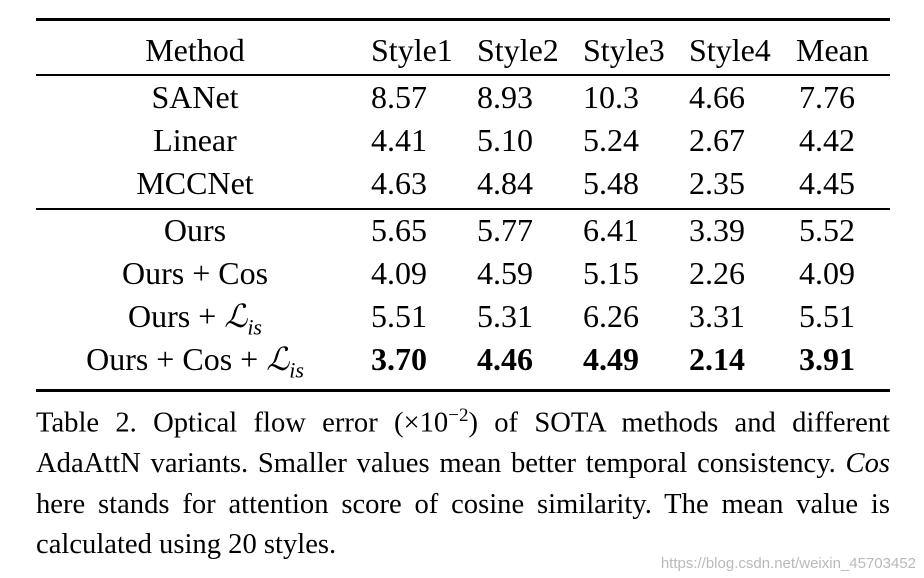 This screenshot has height=578, width=924. Describe the element at coordinates (518, 50) in the screenshot. I see `header-style2: Style2` at that location.